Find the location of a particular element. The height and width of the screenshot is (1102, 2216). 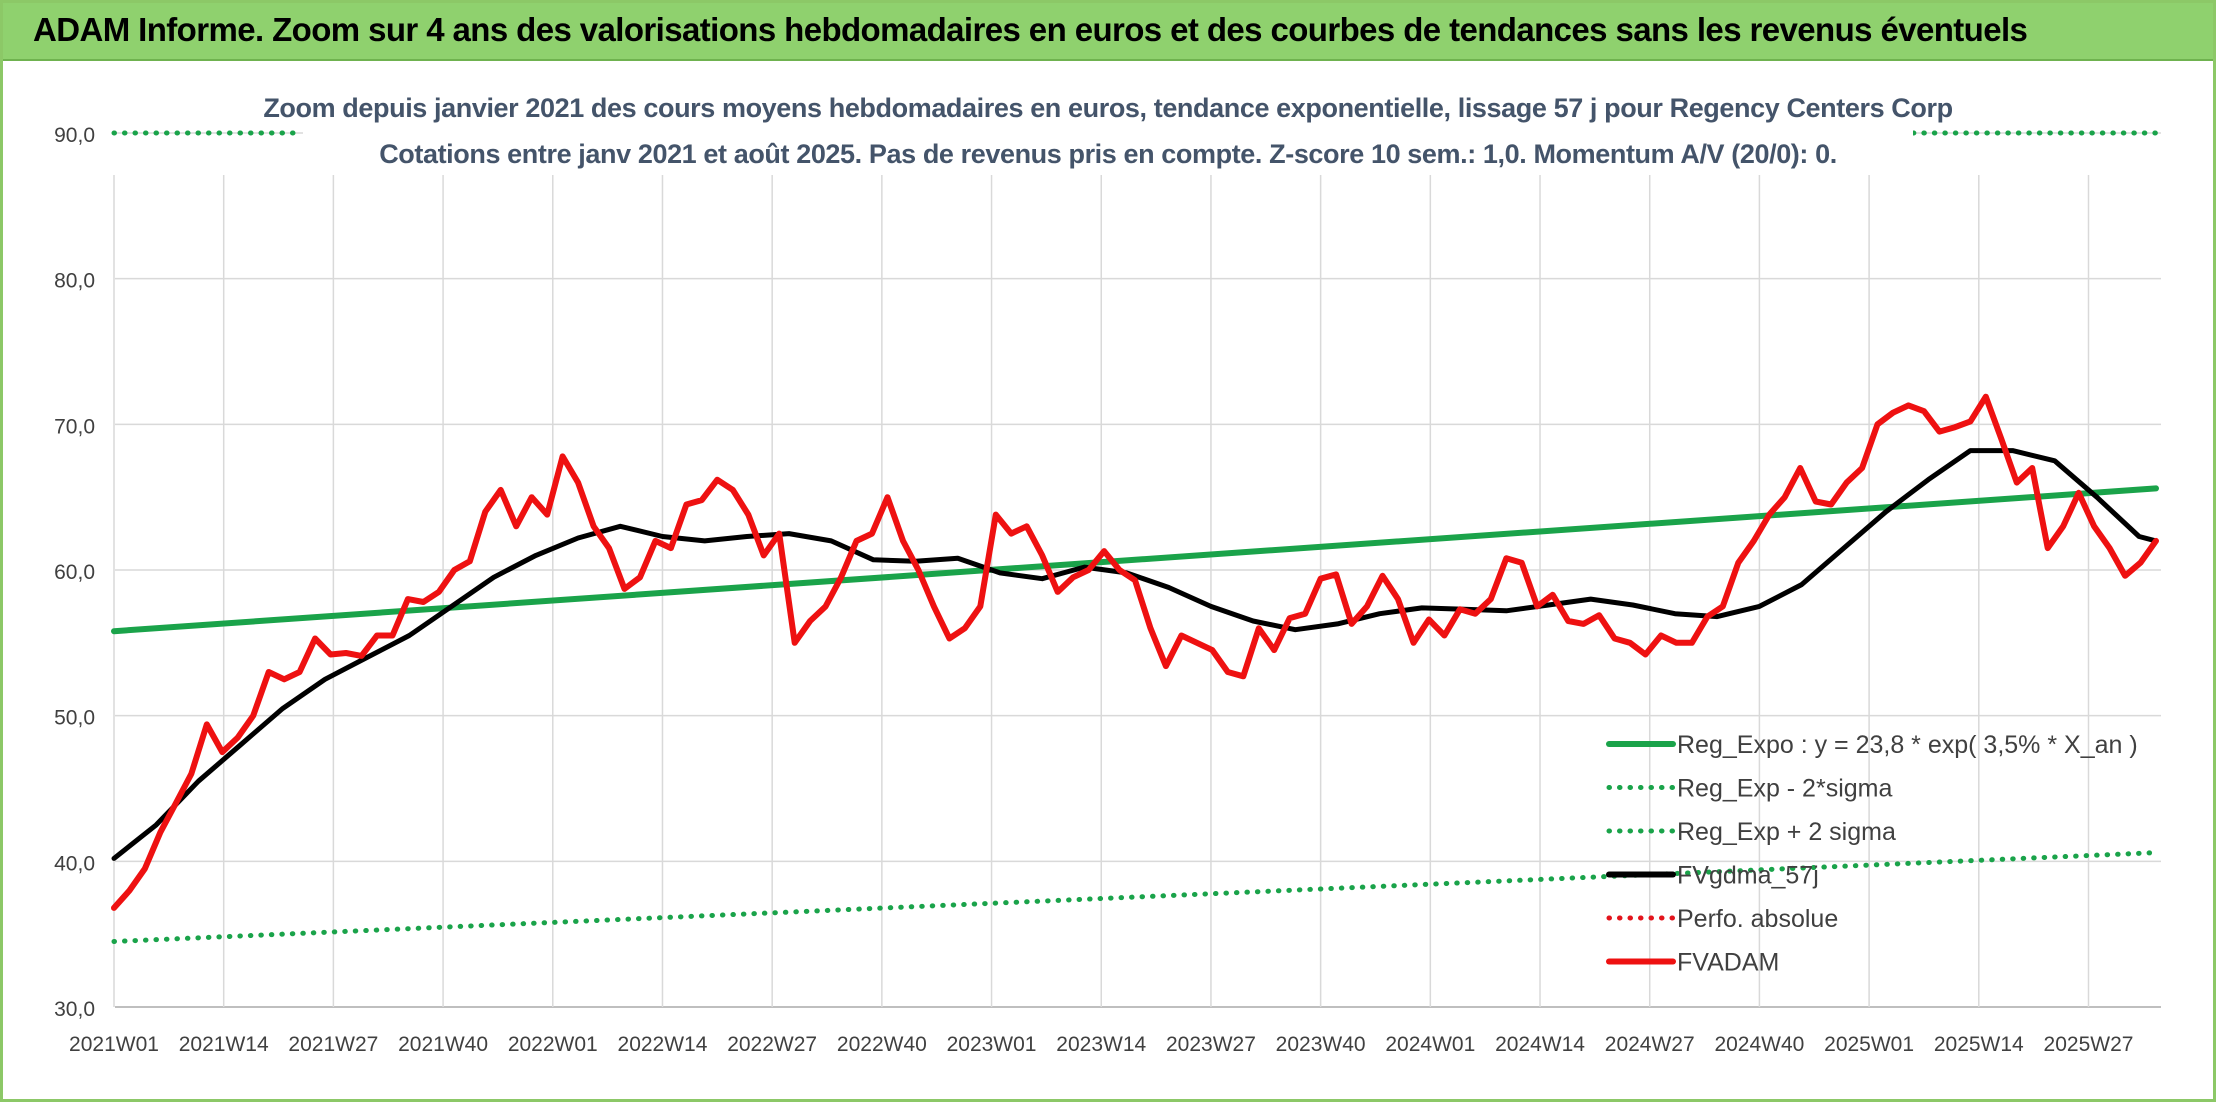

legend-label-6: FVADAM is located at coordinates (1728, 963).